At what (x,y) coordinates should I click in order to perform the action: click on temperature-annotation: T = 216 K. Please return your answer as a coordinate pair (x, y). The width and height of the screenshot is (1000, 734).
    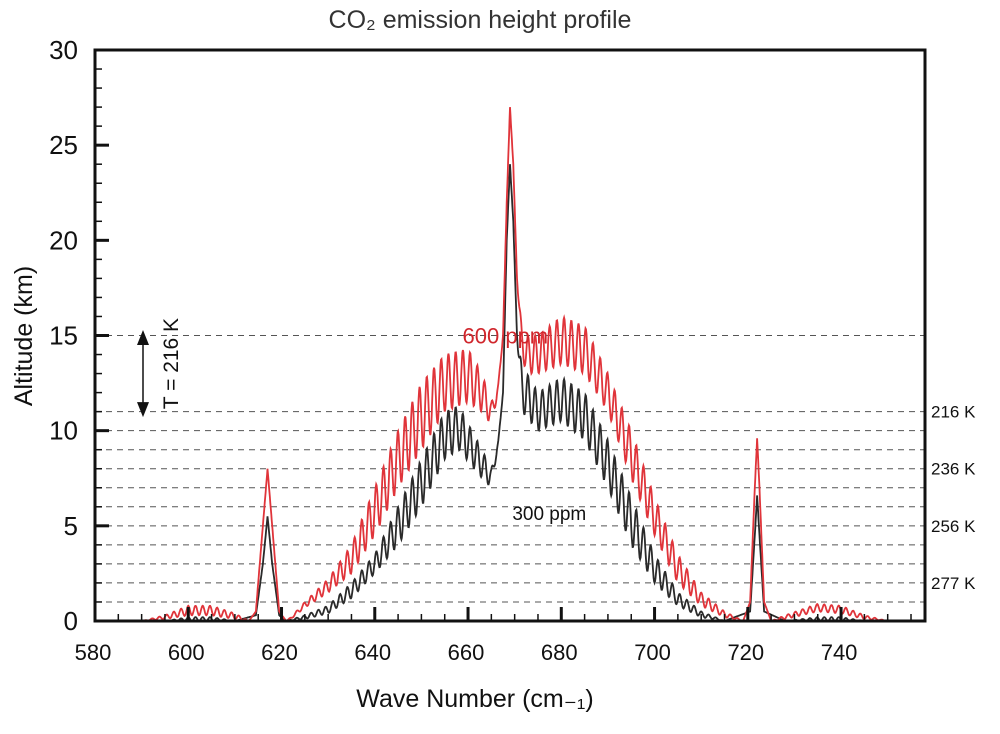
    Looking at the image, I should click on (160, 368).